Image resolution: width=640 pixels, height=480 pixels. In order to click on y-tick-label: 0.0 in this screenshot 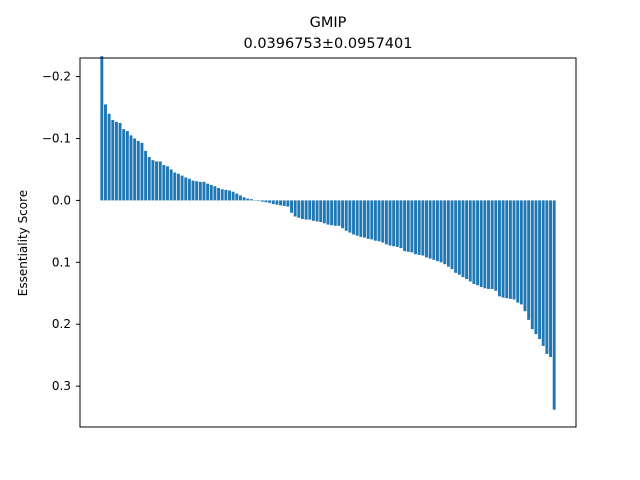, I will do `click(61, 200)`.